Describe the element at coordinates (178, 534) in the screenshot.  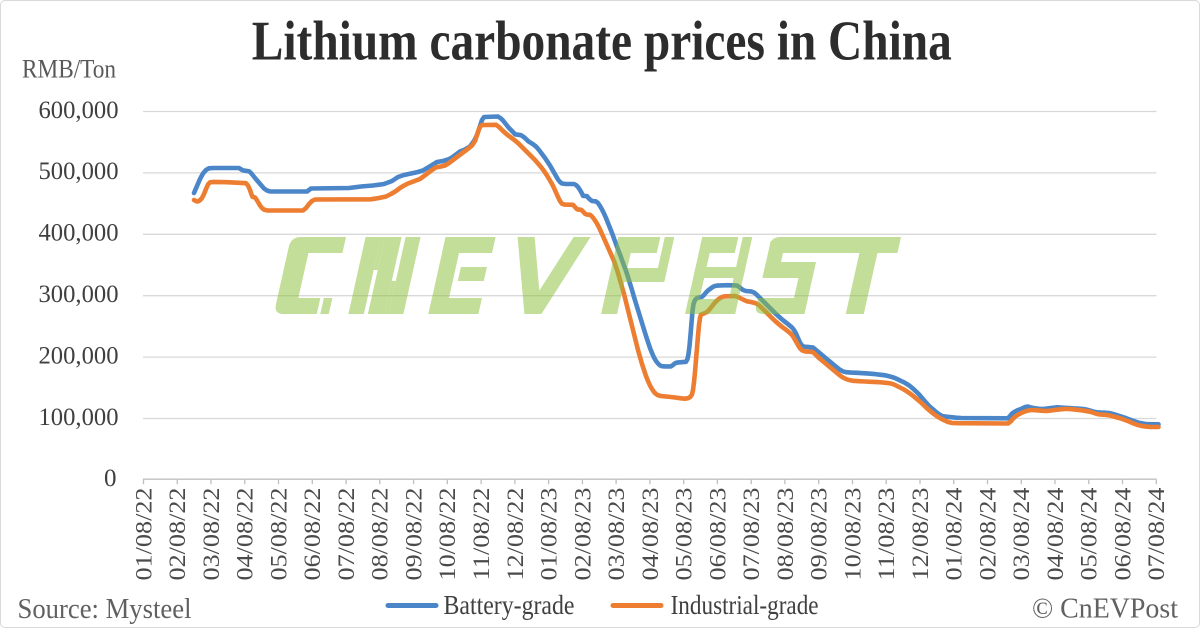
I see `svg-text: 02/08/22` at that location.